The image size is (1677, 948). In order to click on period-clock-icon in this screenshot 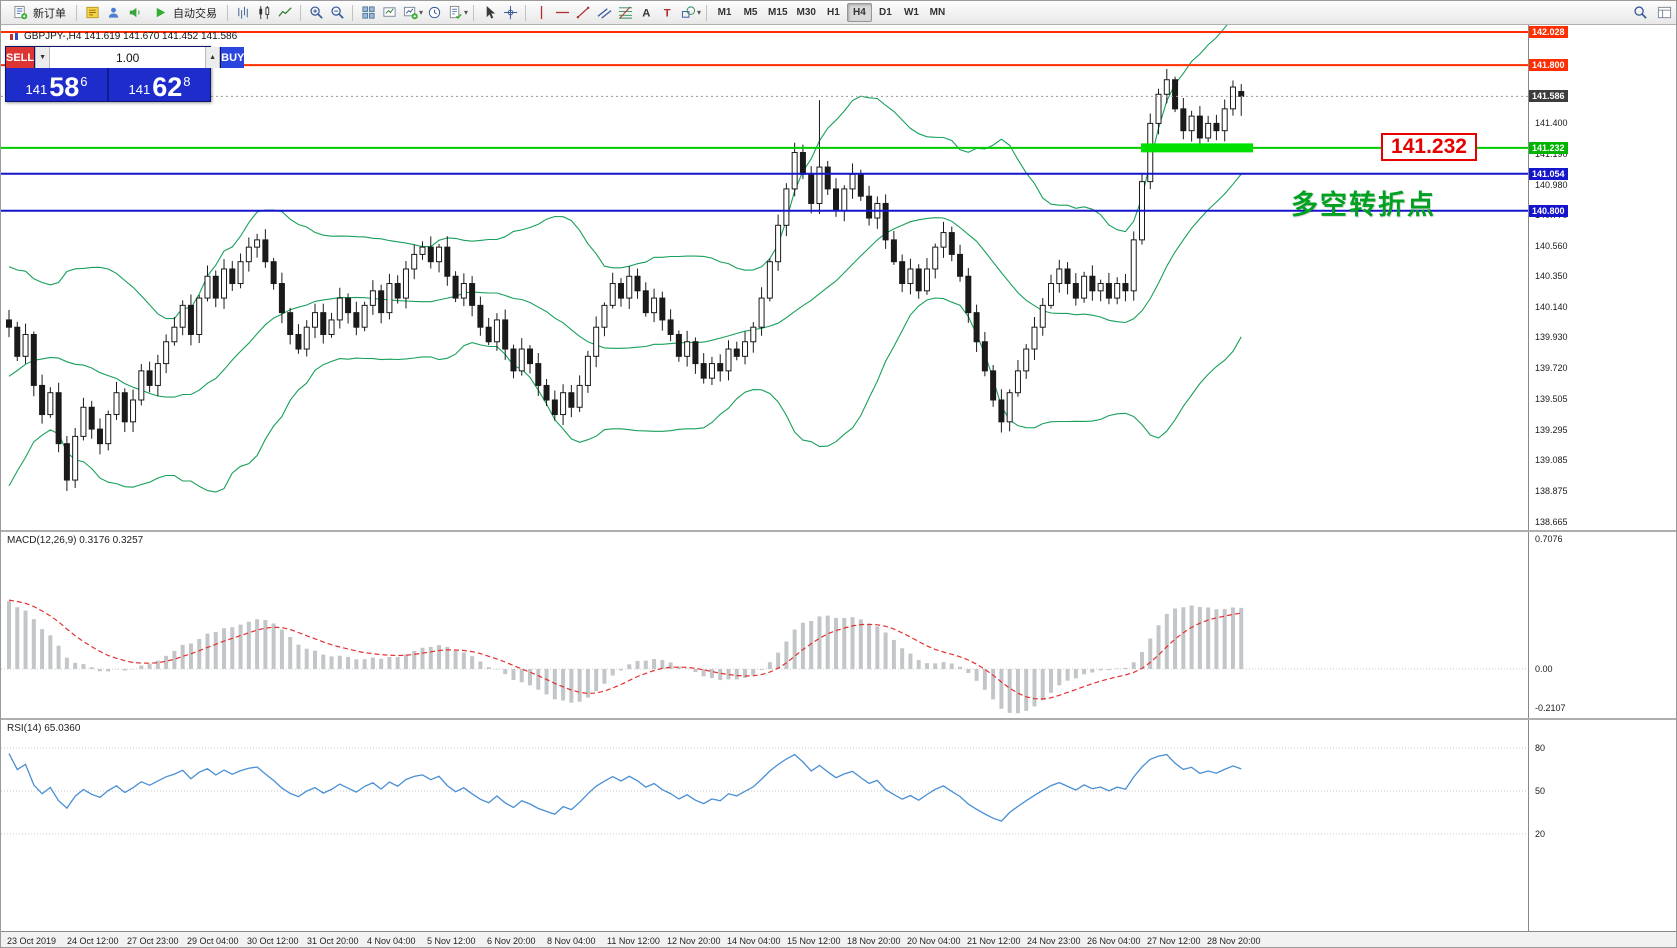, I will do `click(434, 13)`.